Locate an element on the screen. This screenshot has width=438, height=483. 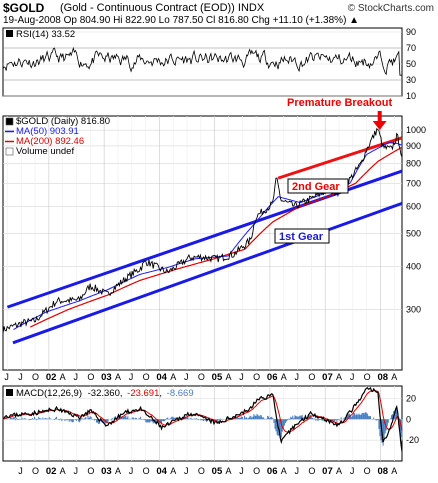
price-tick-label: 500 is located at coordinates (413, 233).